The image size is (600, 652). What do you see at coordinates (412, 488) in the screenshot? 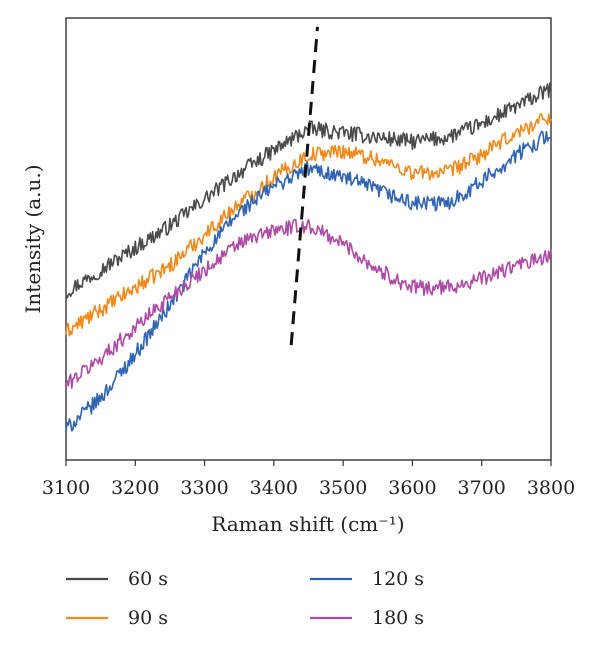
I see `x-tick-label: 3600` at bounding box center [412, 488].